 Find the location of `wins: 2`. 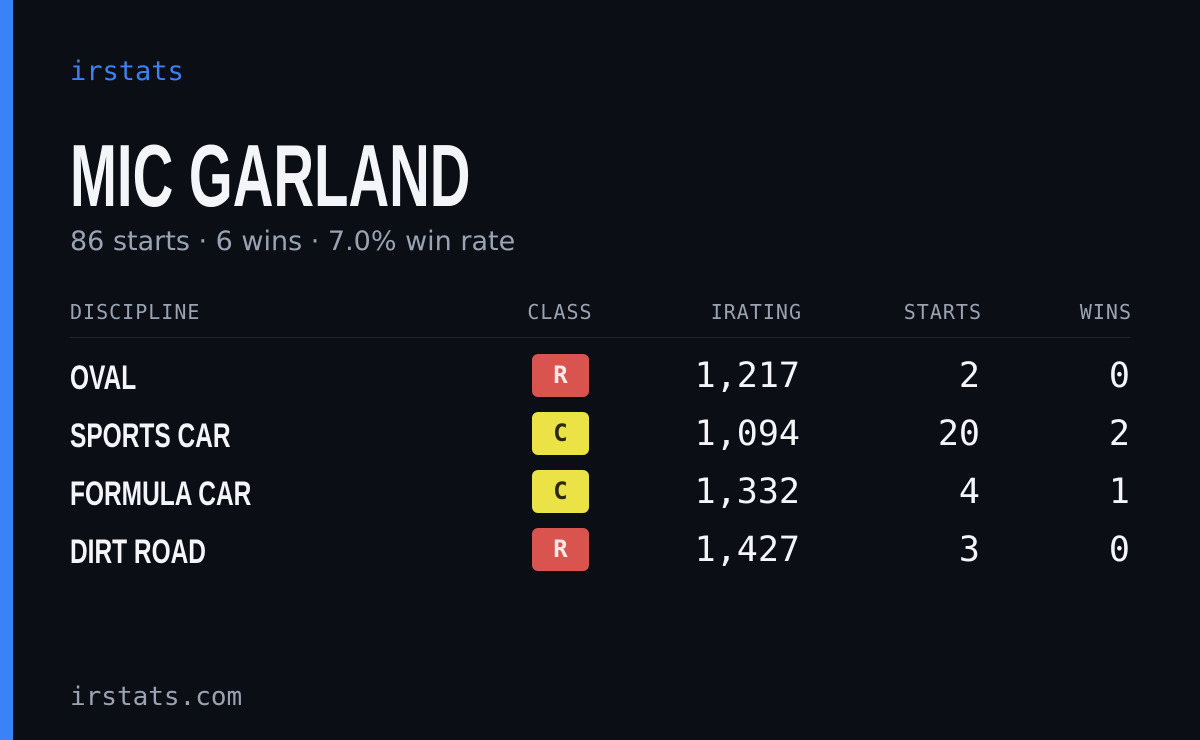

wins: 2 is located at coordinates (1119, 434).